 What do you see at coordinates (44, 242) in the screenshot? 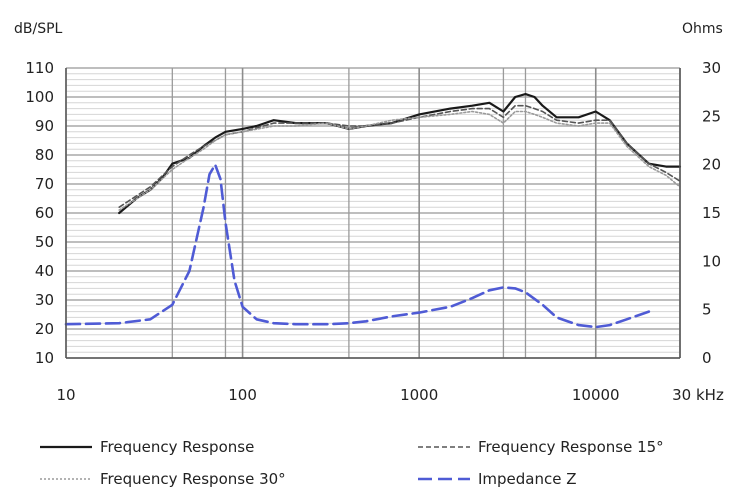
I see `y-left-tick-label: 50` at bounding box center [44, 242].